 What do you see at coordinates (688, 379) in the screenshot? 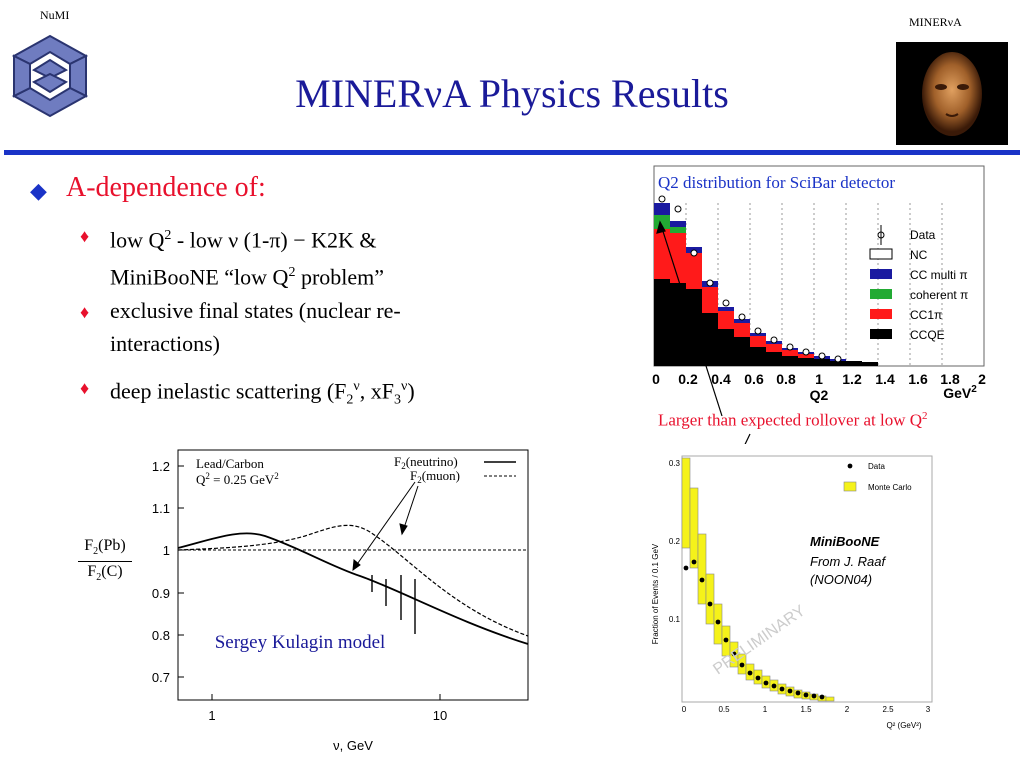
I see `xtick-label: 0.2` at bounding box center [688, 379].